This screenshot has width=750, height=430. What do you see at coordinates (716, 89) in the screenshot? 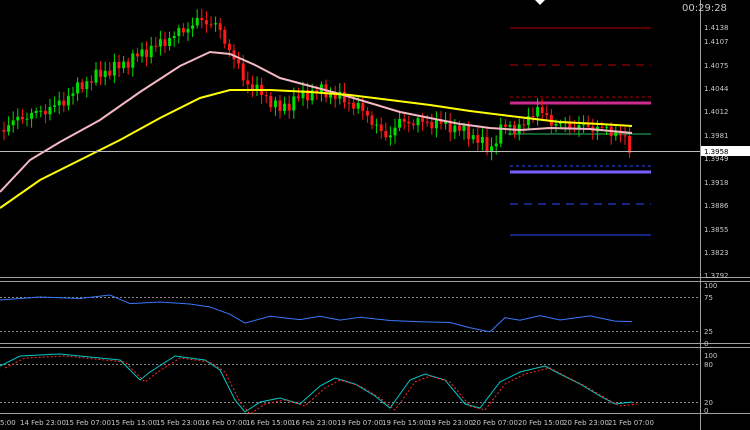
I see `price-tick: 1.4044` at bounding box center [716, 89].